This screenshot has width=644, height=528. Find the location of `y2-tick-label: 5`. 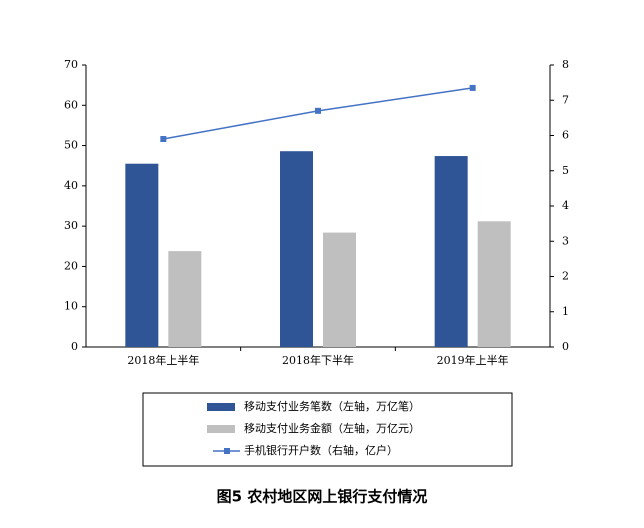

y2-tick-label: 5 is located at coordinates (565, 170).